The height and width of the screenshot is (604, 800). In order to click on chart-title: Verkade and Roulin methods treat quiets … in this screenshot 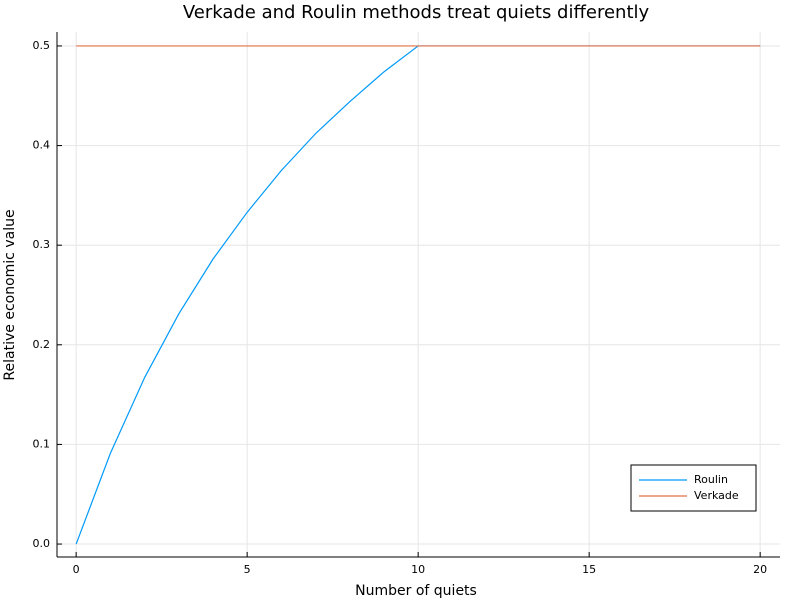, I will do `click(416, 12)`.